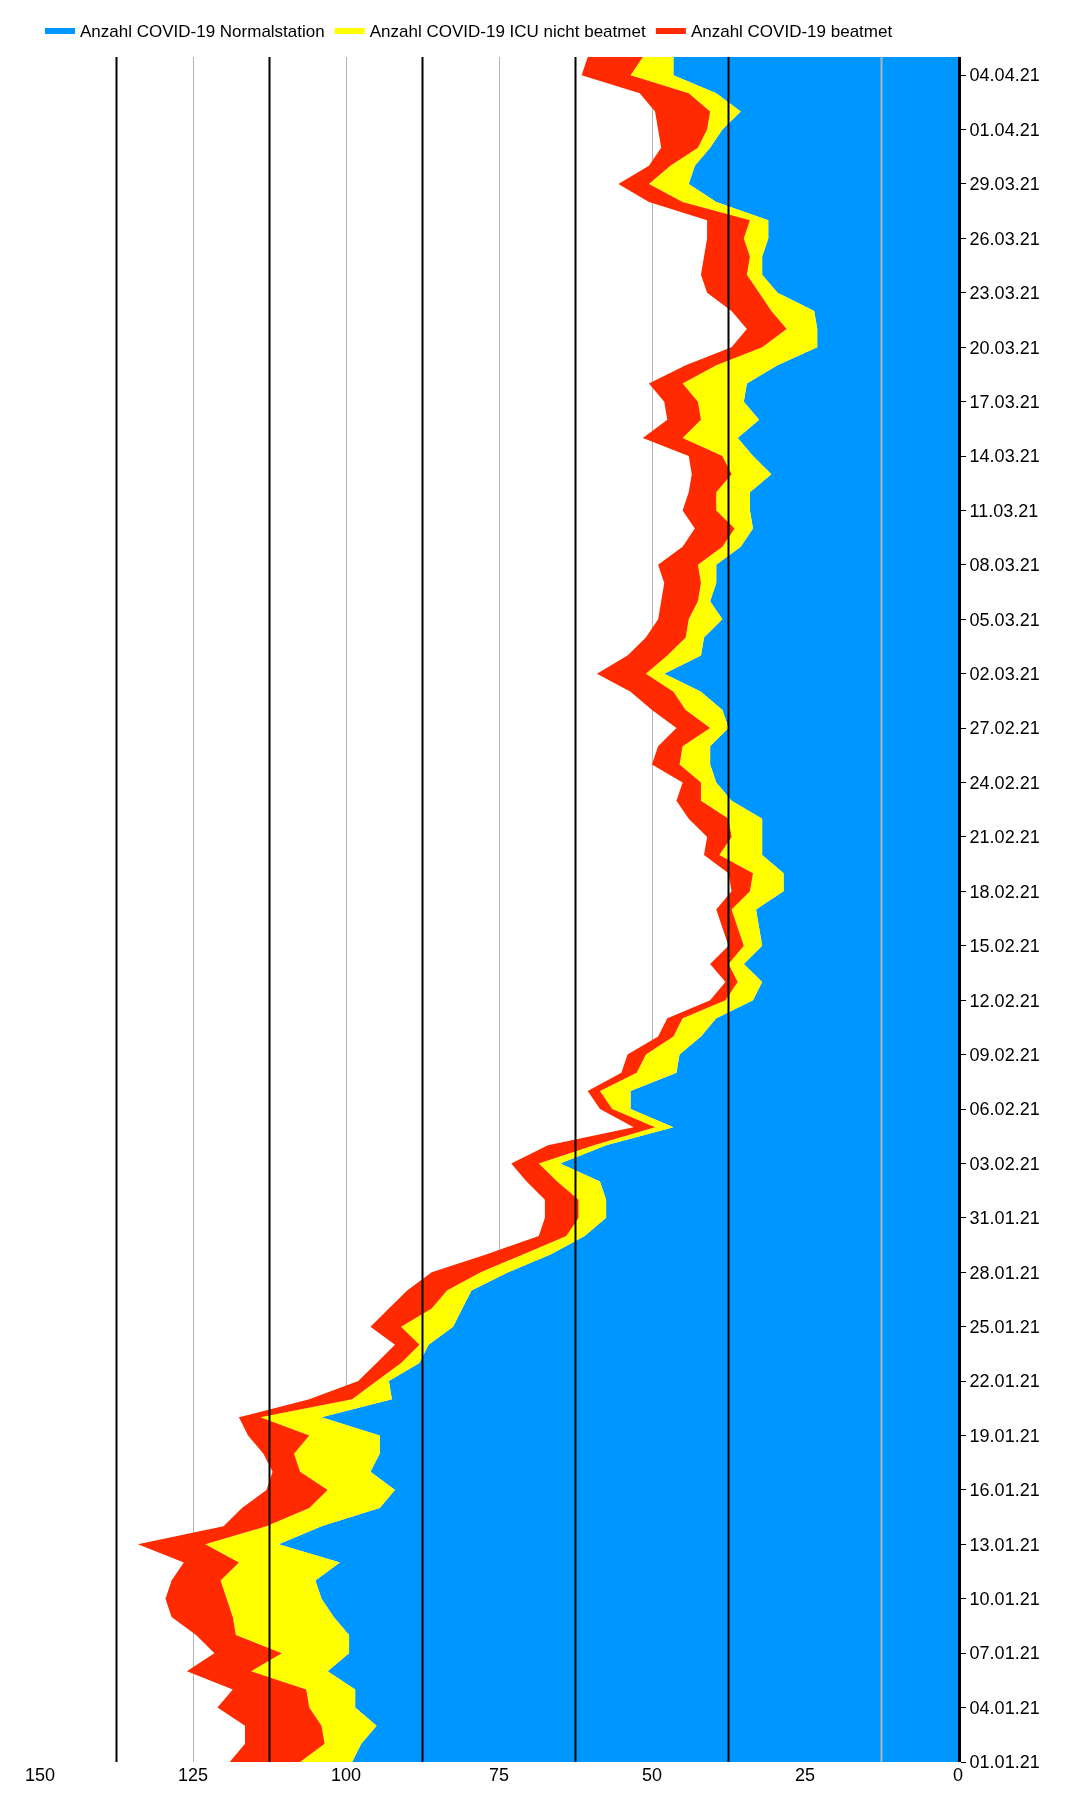 This screenshot has width=1068, height=1812. Describe the element at coordinates (1004, 1109) in the screenshot. I see `y-tick-label: 06.02.21` at that location.